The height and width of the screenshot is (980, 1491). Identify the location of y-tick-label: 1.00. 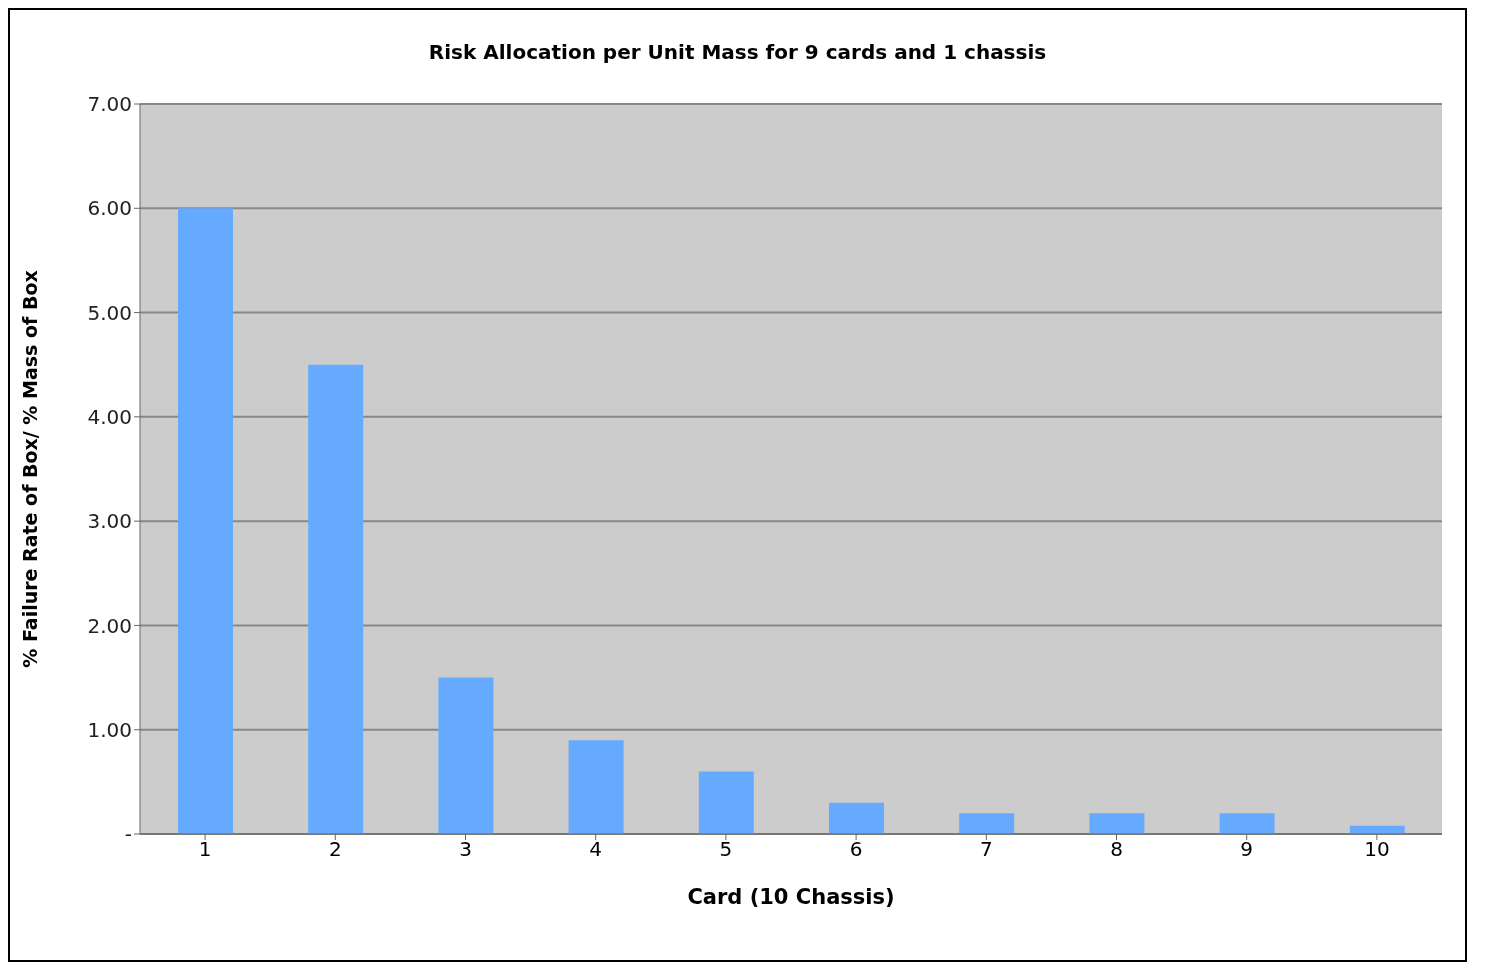
(109, 729).